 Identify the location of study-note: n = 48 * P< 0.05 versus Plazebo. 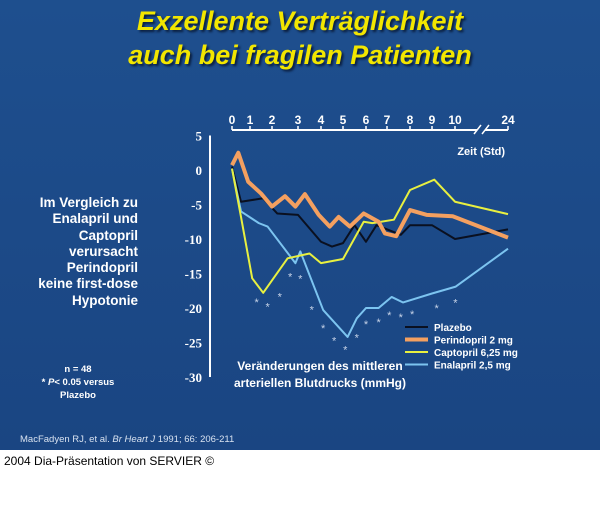
(78, 382).